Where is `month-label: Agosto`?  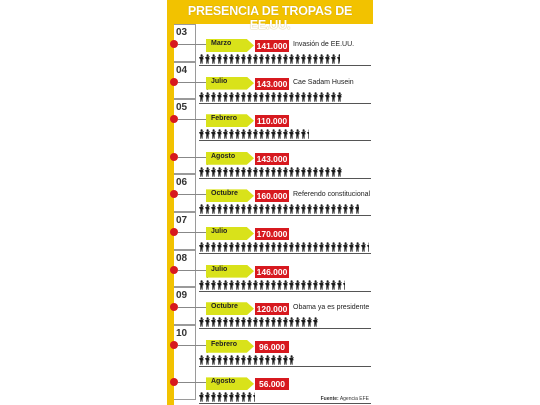 month-label: Agosto is located at coordinates (223, 382).